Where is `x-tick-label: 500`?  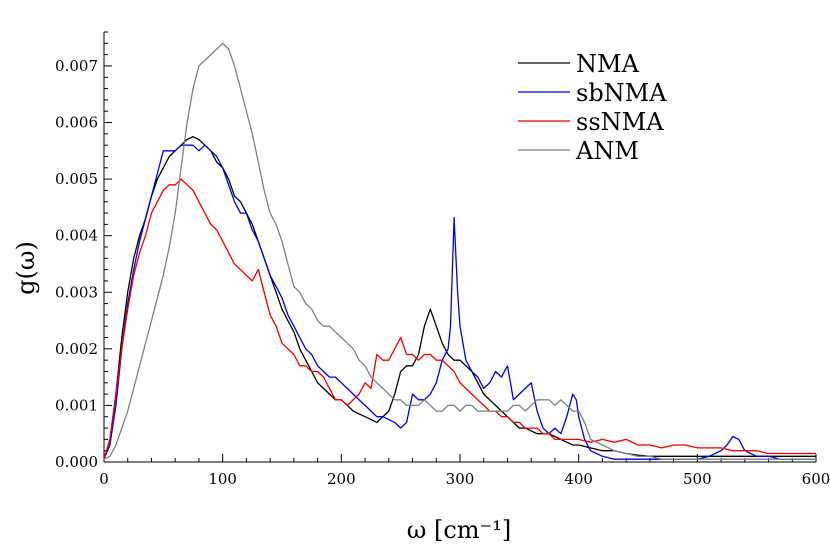 x-tick-label: 500 is located at coordinates (697, 479).